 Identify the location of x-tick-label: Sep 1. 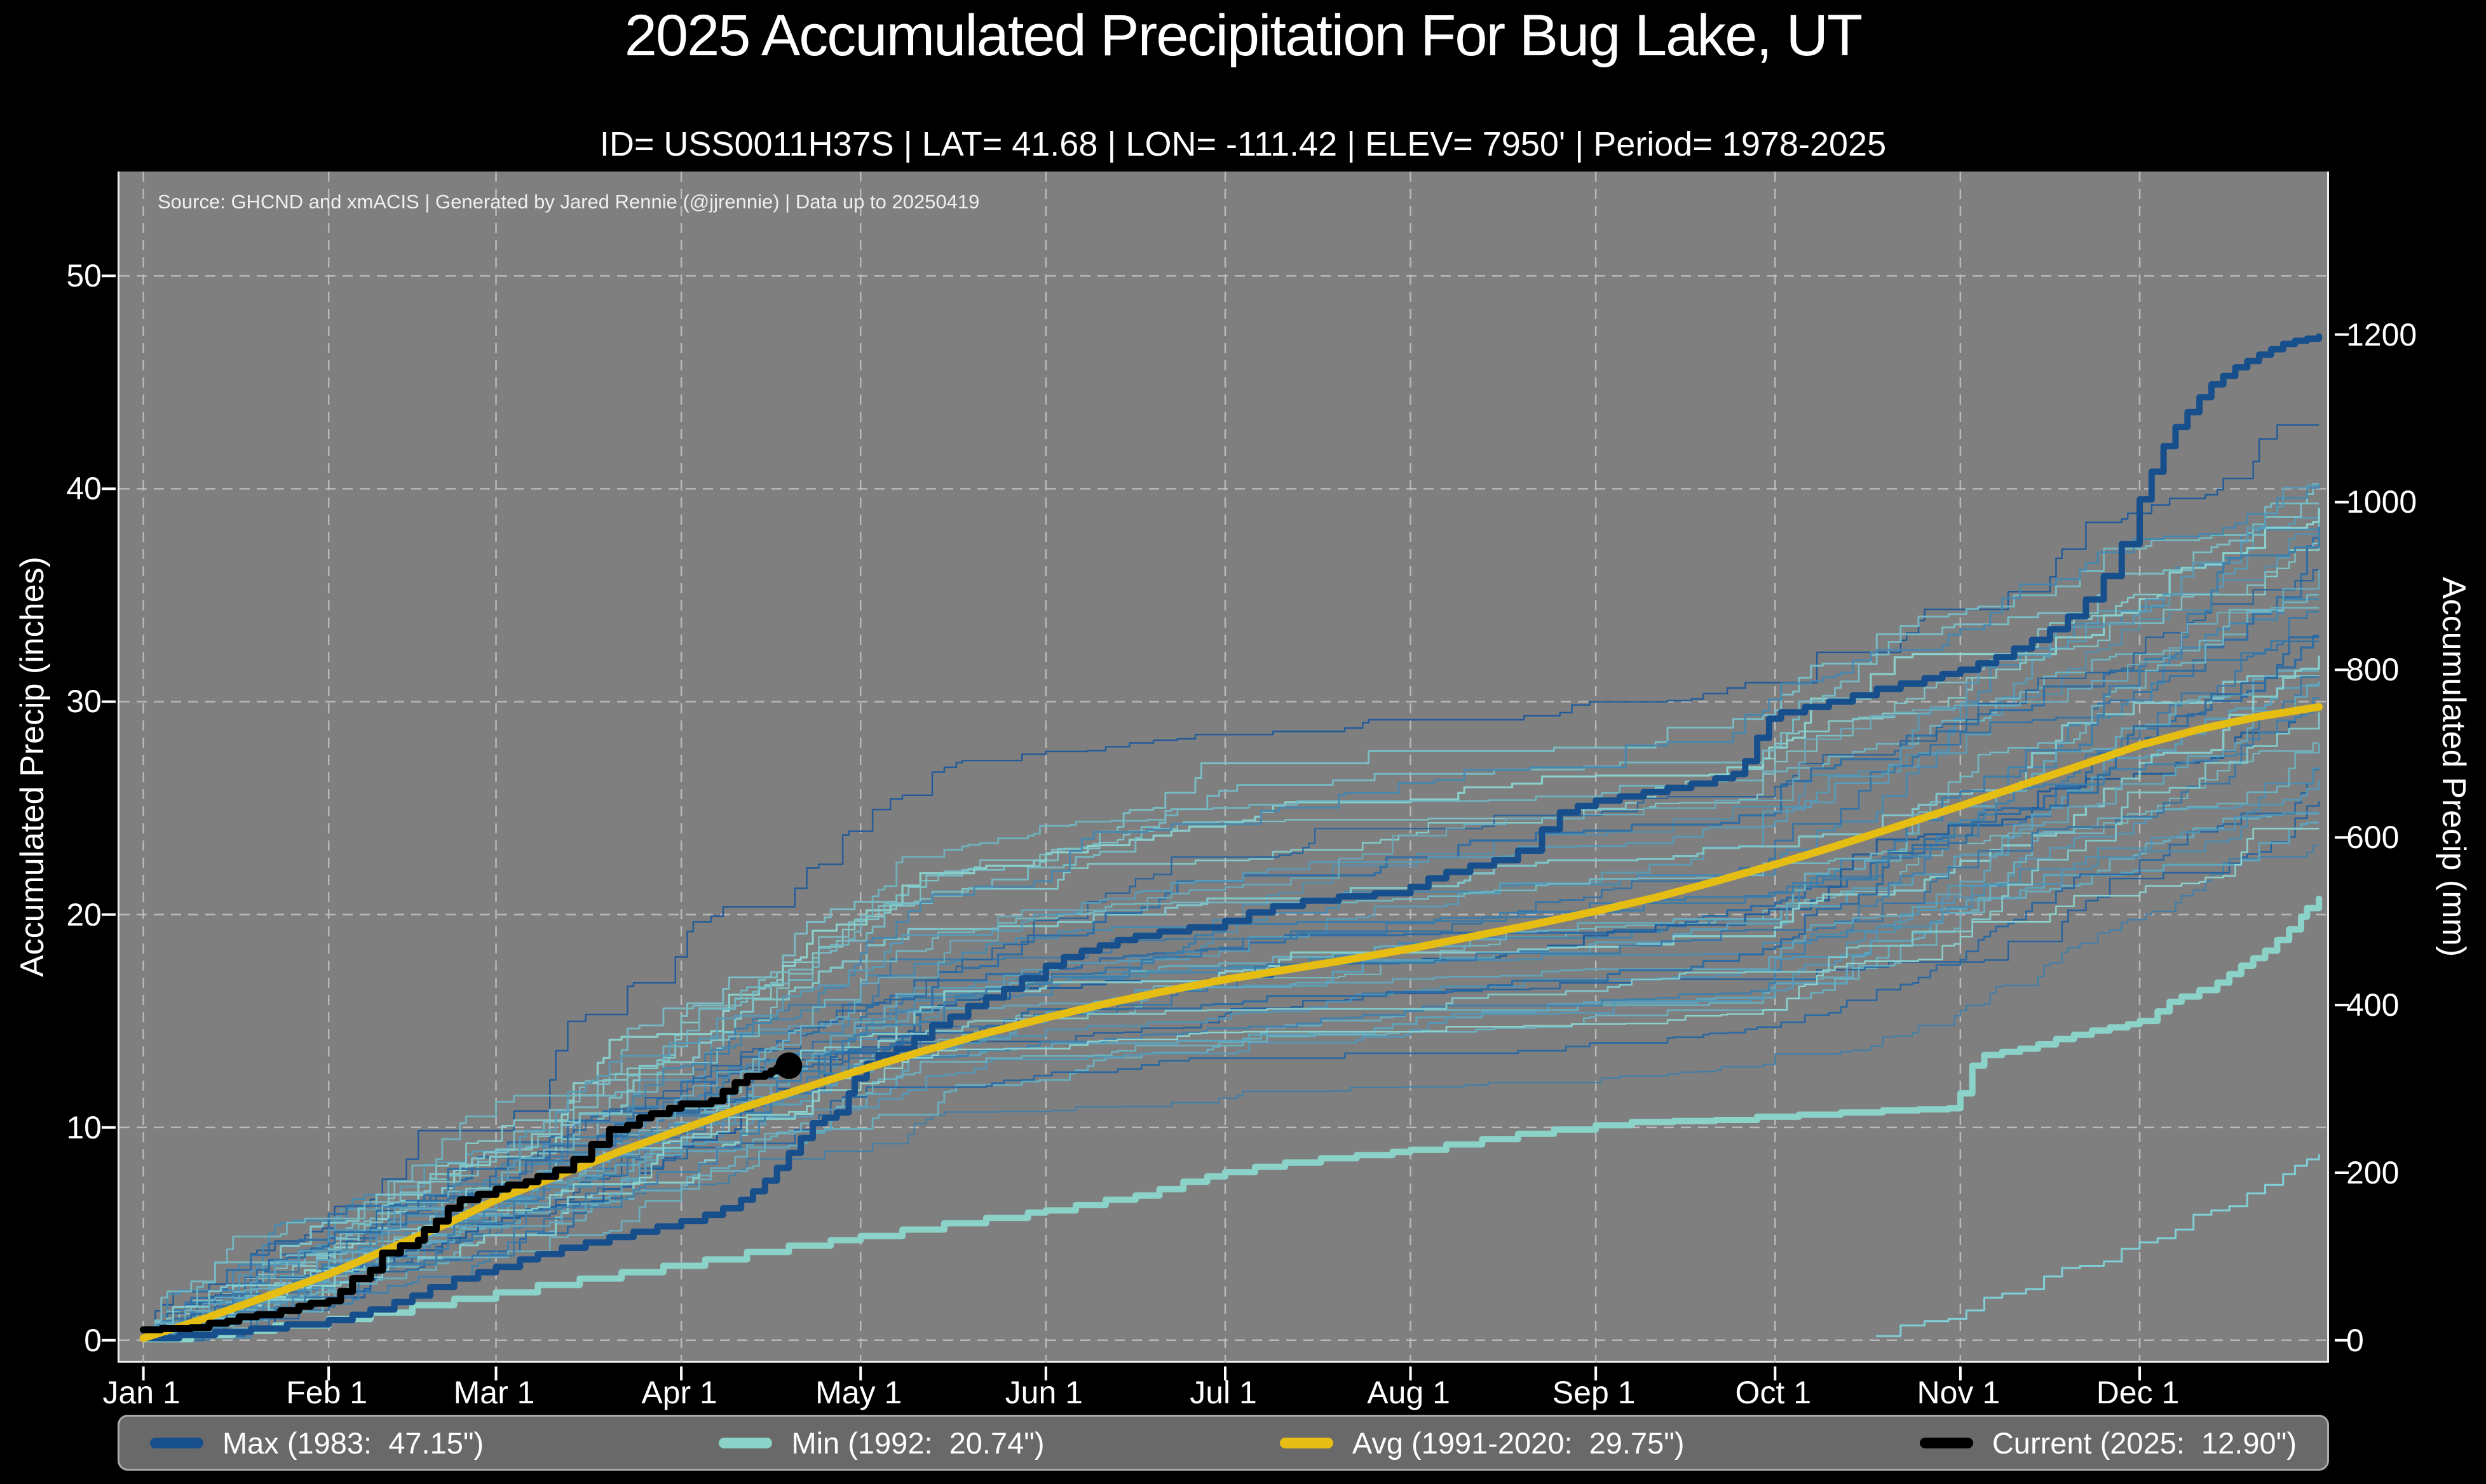
(1594, 1392).